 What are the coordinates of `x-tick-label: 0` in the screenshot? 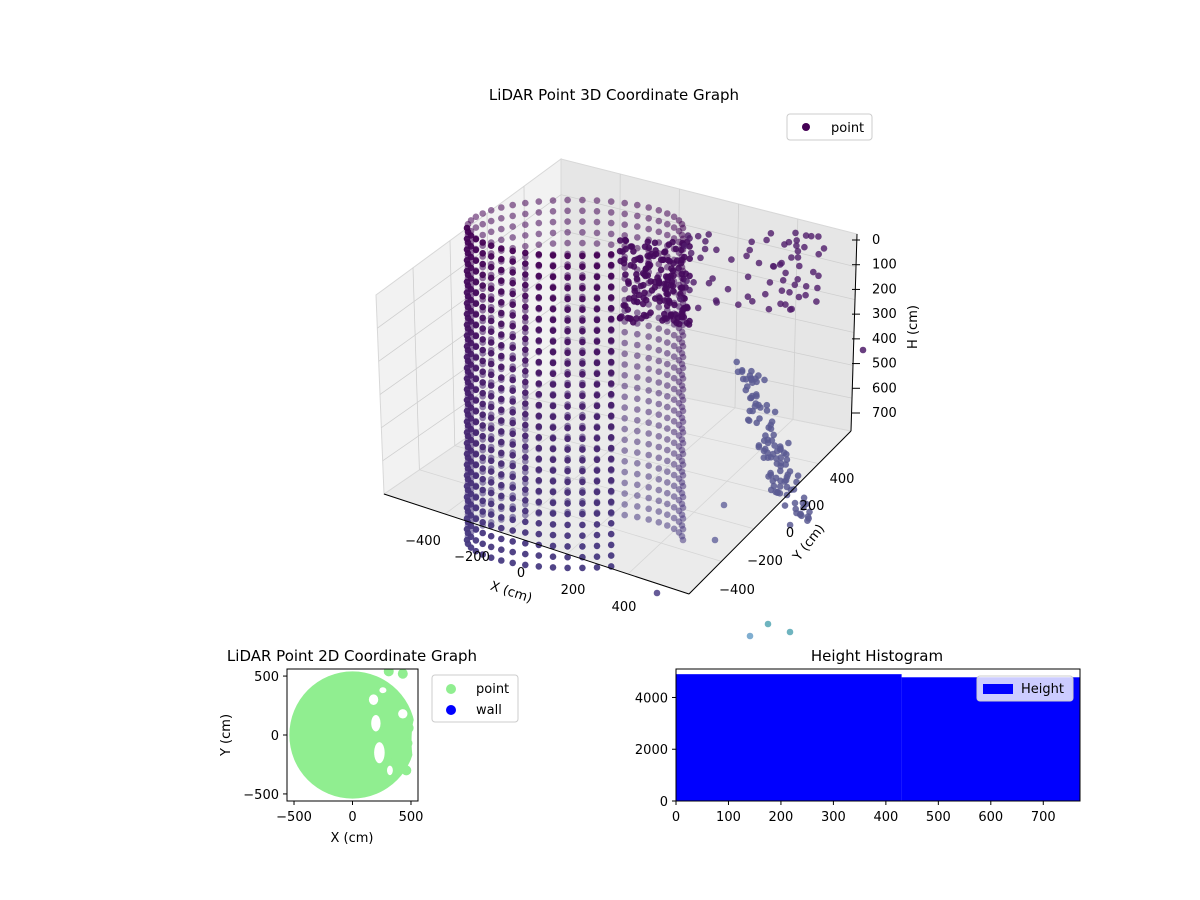 It's located at (676, 817).